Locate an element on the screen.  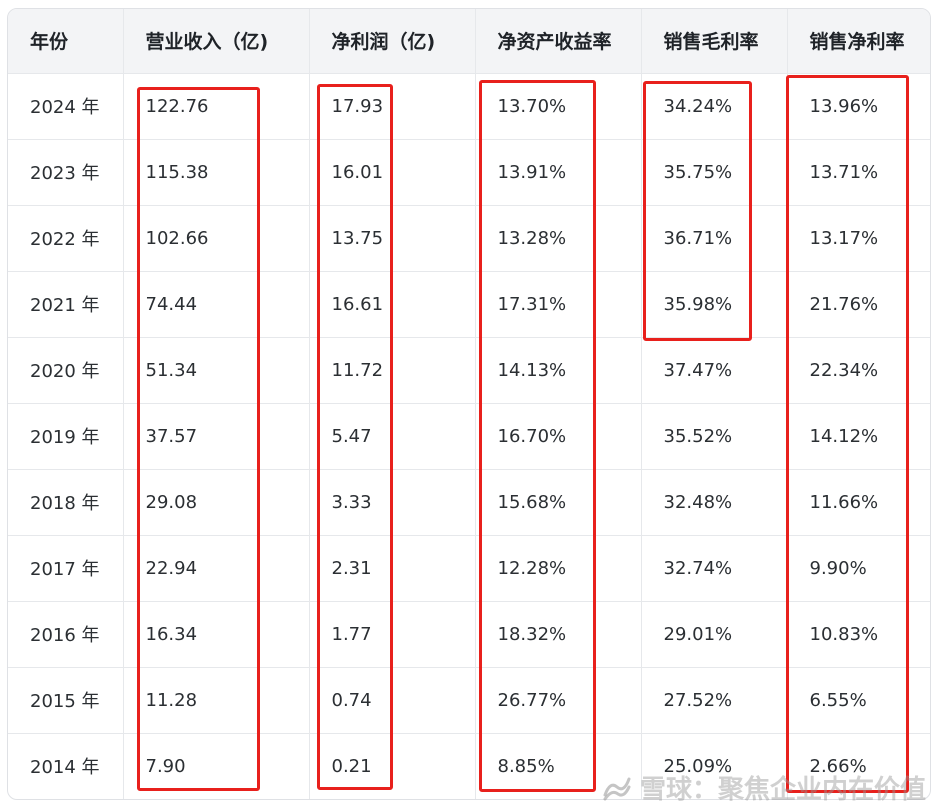
cell-revenue: 115.38 is located at coordinates (216, 172).